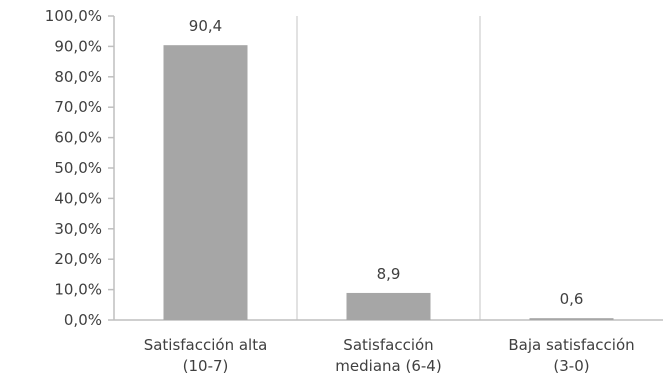 The image size is (663, 381). What do you see at coordinates (78, 77) in the screenshot?
I see `y-tick-label: 80,0%` at bounding box center [78, 77].